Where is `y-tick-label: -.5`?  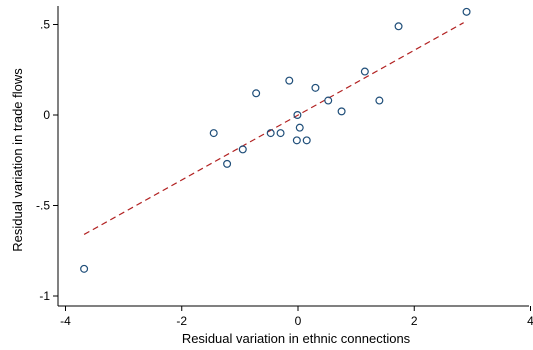
y-tick-label: -.5 is located at coordinates (43, 206).